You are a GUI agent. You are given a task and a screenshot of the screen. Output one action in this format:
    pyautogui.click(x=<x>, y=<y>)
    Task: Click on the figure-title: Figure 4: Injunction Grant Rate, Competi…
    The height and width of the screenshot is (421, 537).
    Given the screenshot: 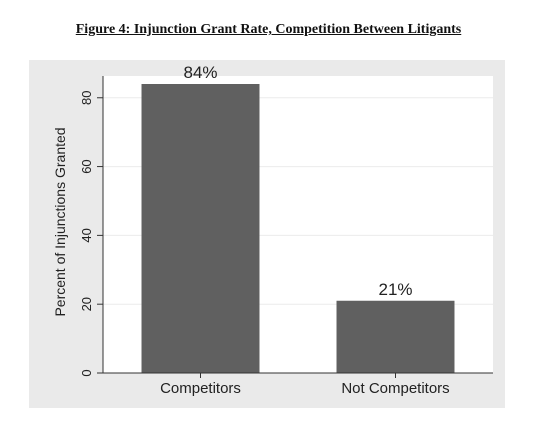 What is the action you would take?
    pyautogui.click(x=268, y=29)
    